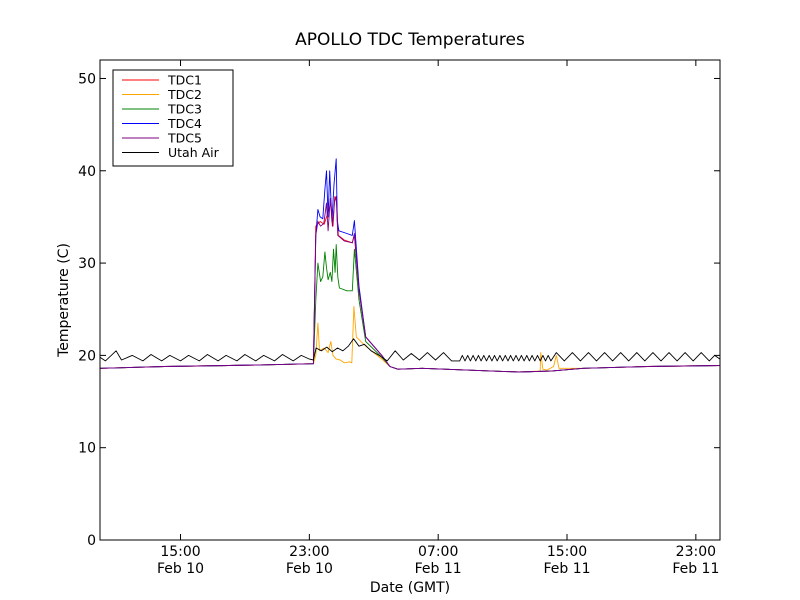  What do you see at coordinates (410, 350) in the screenshot?
I see `series-line-utah-air` at bounding box center [410, 350].